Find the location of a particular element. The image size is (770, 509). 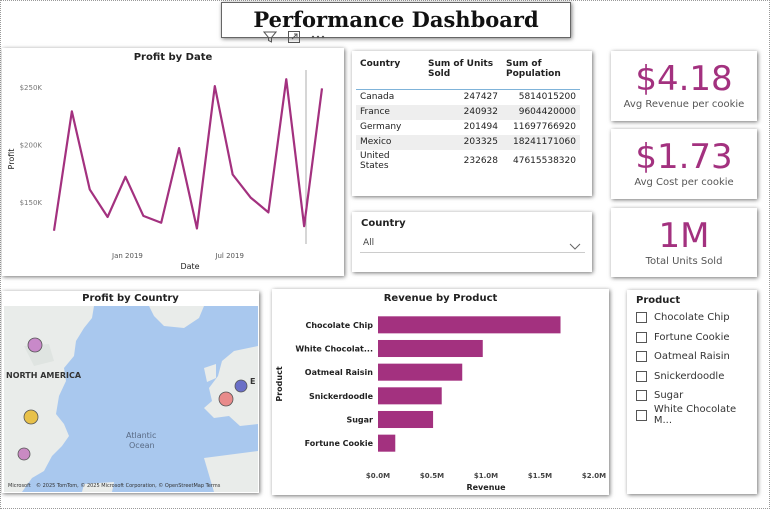

map-marker-france is located at coordinates (226, 399).